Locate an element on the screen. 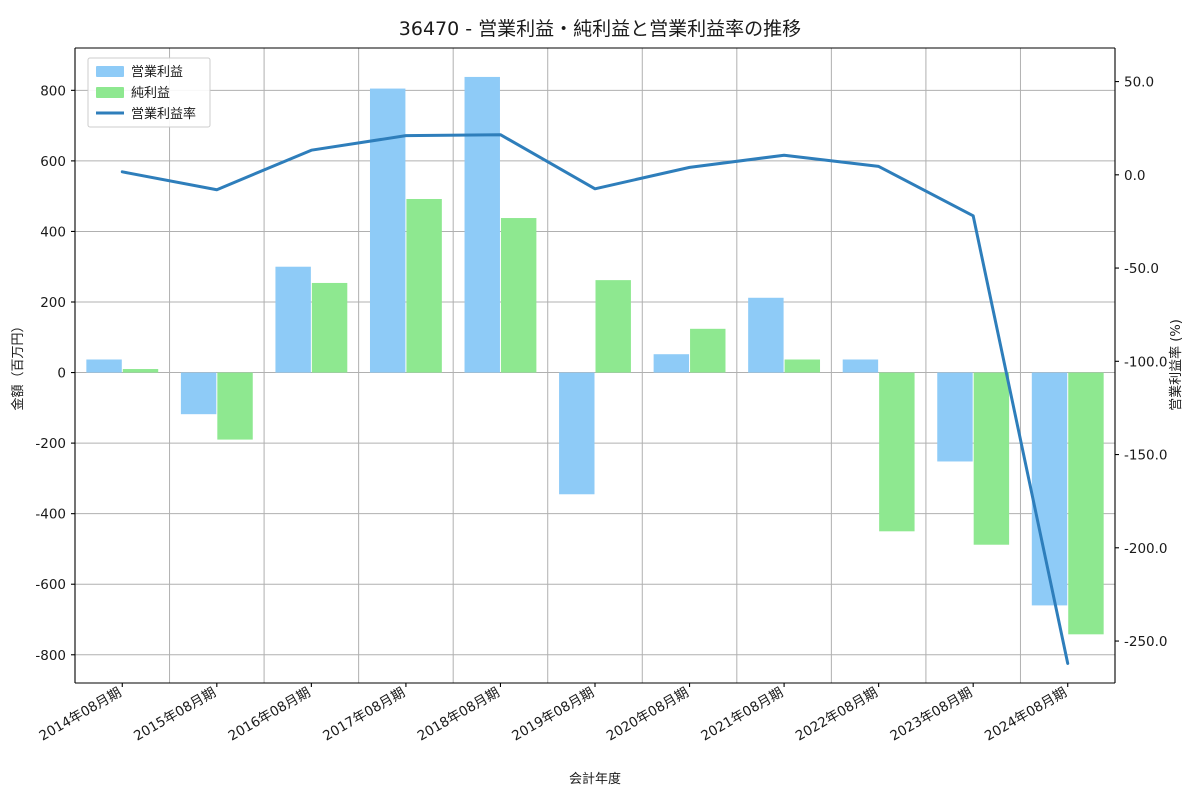  y-axis-left-tick-label: -200 is located at coordinates (50, 444).